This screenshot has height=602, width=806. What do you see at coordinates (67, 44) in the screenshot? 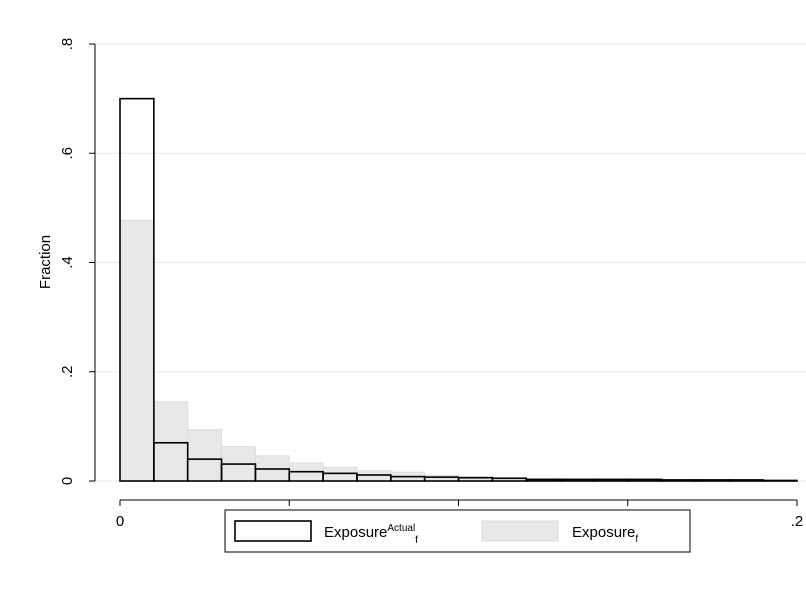
I see `y-tick-label: .8` at bounding box center [67, 44].